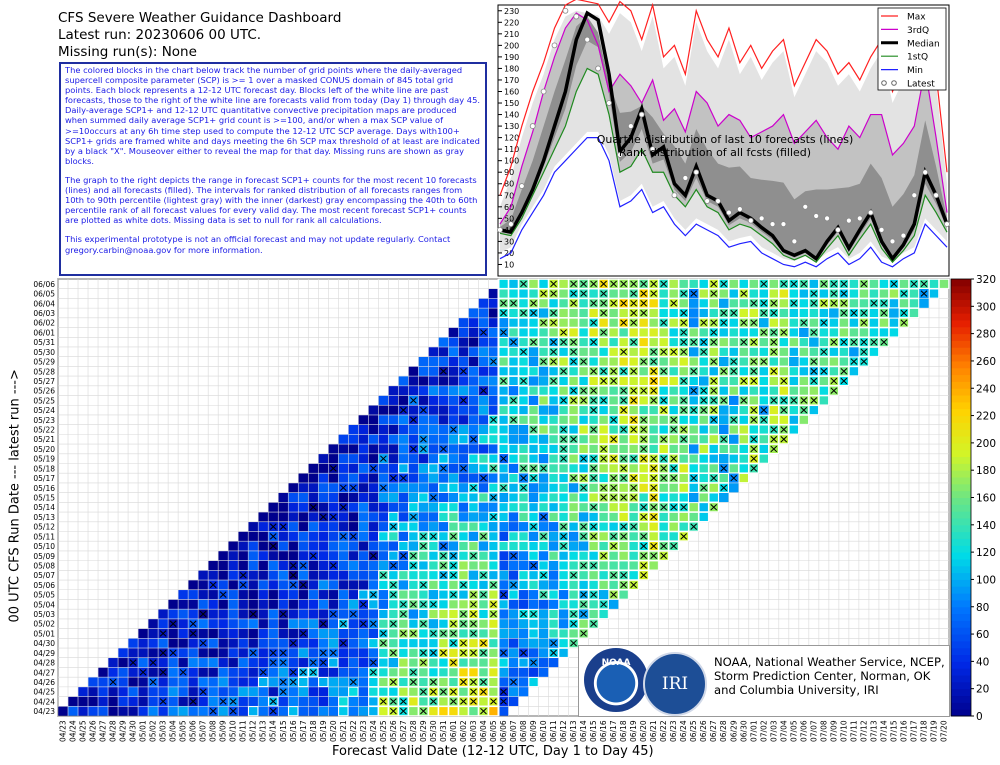  Describe the element at coordinates (463, 731) in the screenshot. I see `valid-date-label: 06/02` at that location.